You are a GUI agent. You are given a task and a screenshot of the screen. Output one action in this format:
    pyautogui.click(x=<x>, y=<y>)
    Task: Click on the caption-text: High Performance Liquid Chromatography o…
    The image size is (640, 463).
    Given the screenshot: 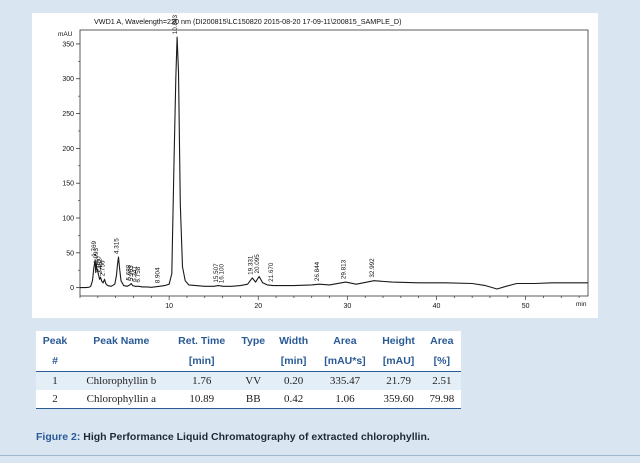 What is the action you would take?
    pyautogui.click(x=255, y=437)
    